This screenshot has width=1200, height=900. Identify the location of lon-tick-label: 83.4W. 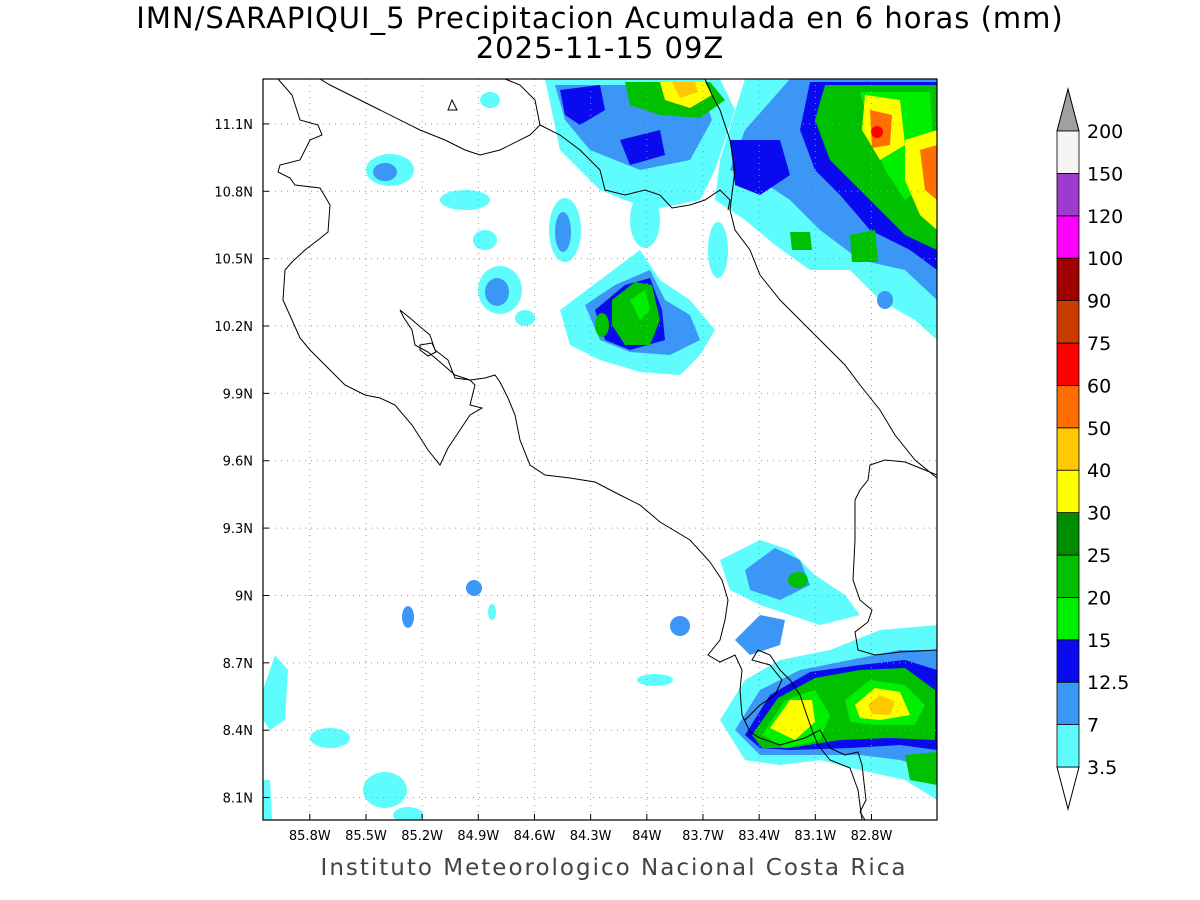
(759, 836).